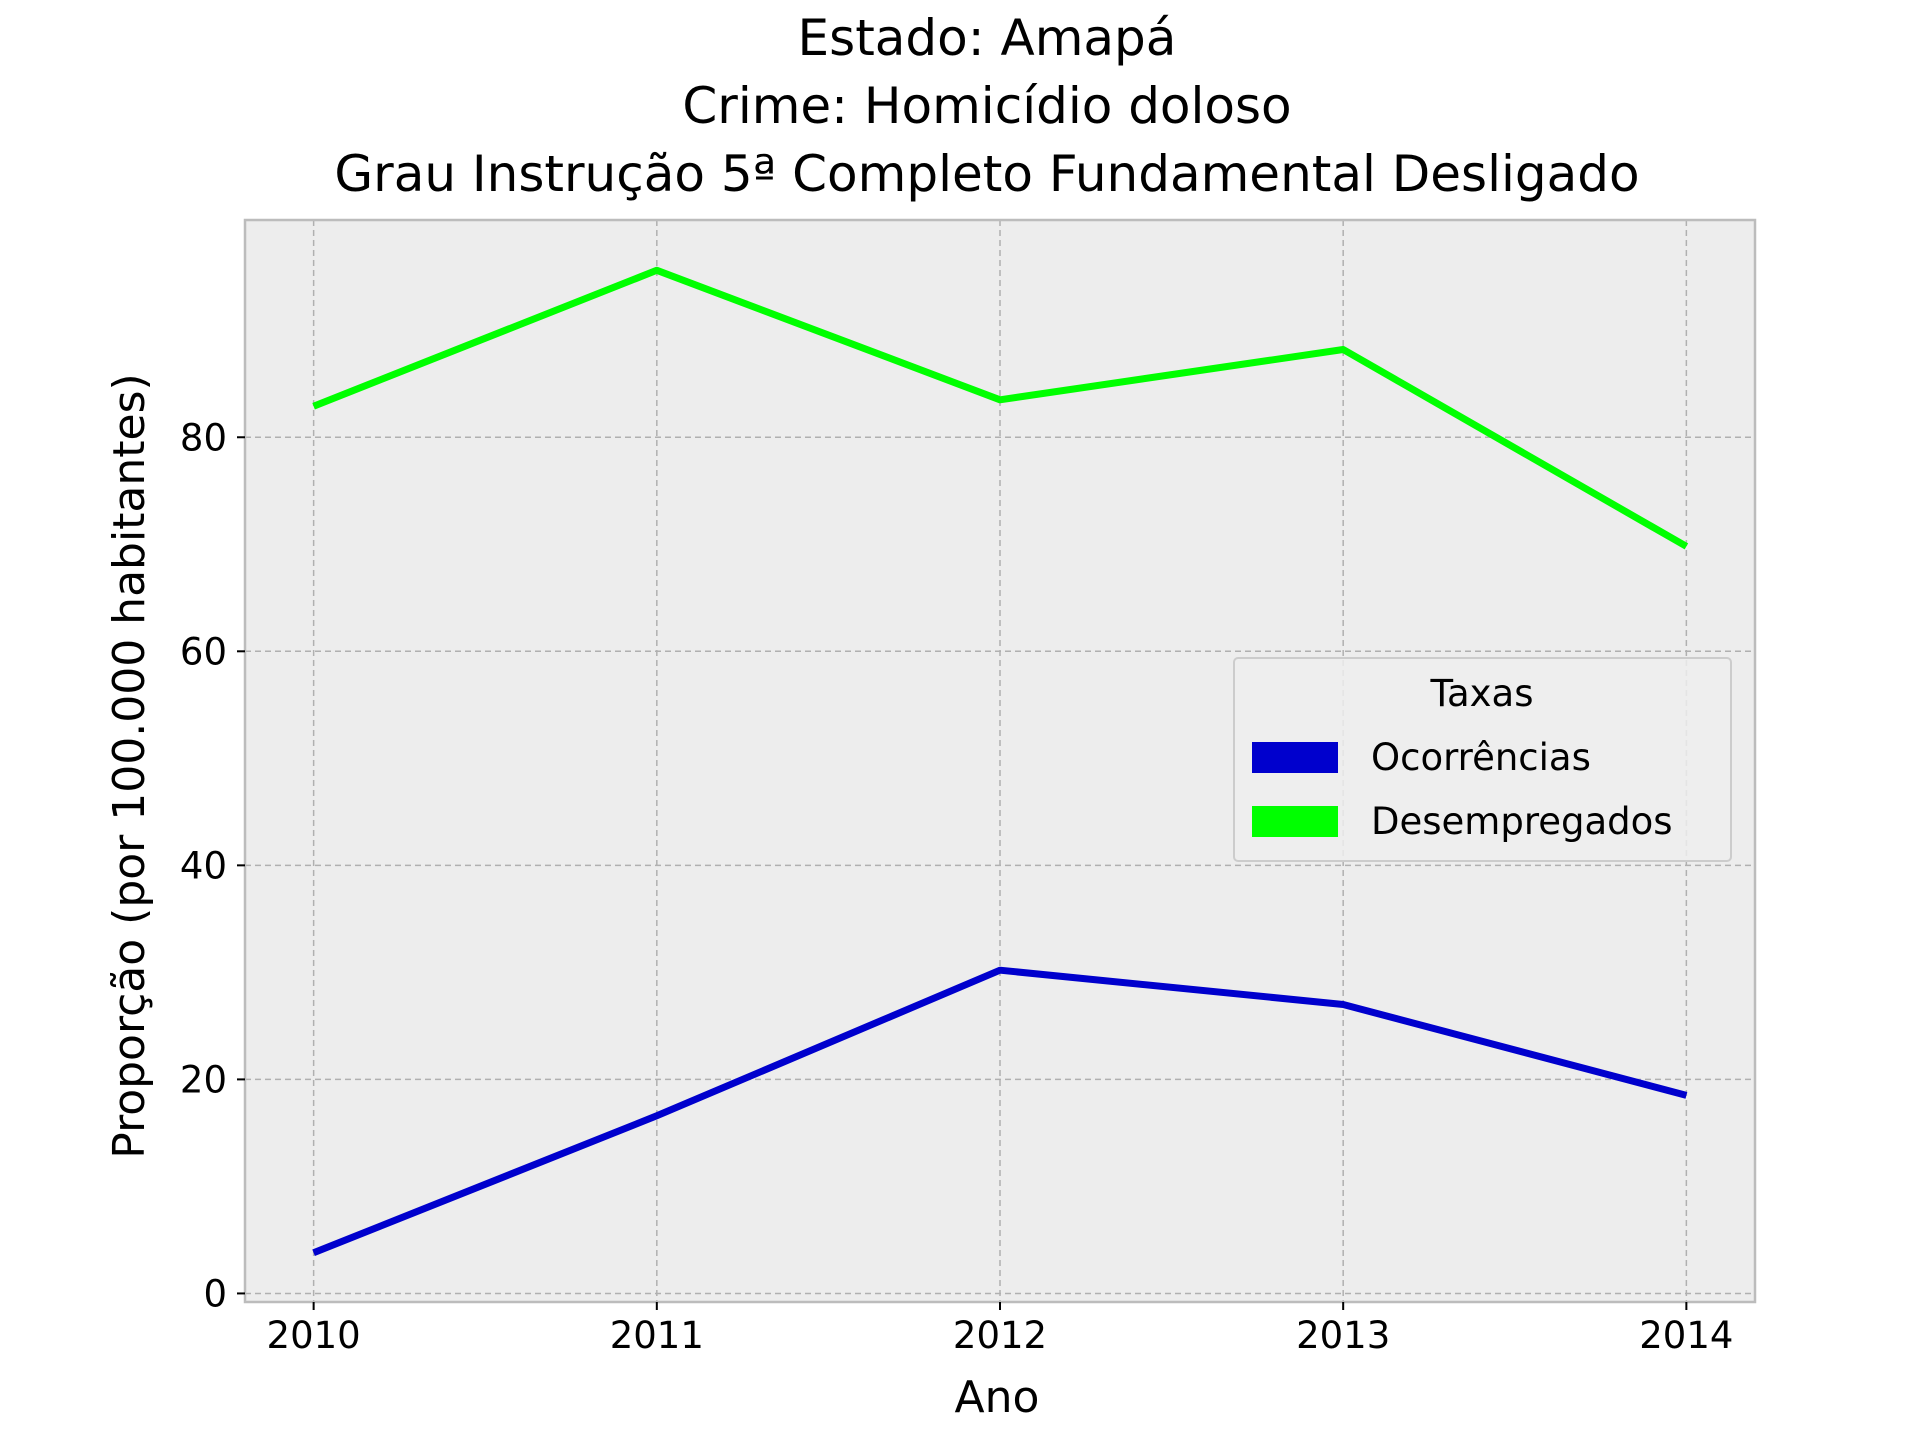 The height and width of the screenshot is (1445, 1920). Describe the element at coordinates (314, 1335) in the screenshot. I see `x-tick-label-2010: 2010` at that location.